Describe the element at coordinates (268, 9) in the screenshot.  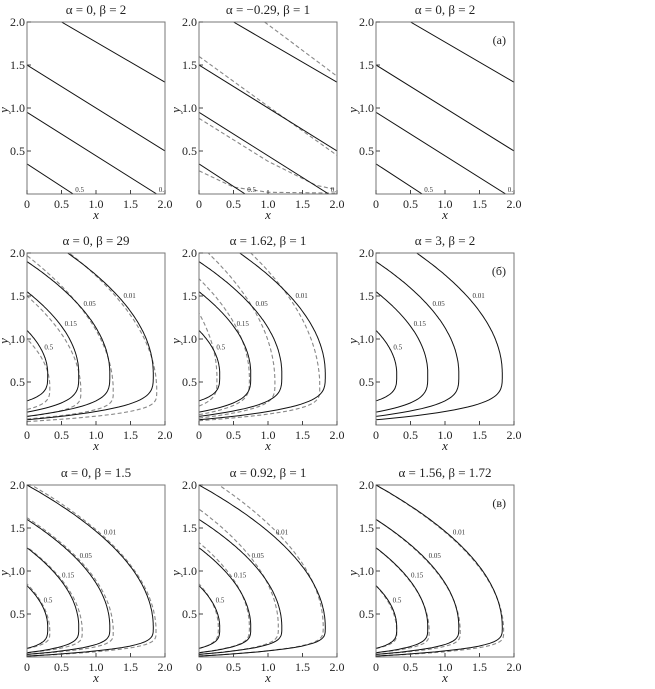
I see `panel-title: α = −0.29, β = 1` at that location.